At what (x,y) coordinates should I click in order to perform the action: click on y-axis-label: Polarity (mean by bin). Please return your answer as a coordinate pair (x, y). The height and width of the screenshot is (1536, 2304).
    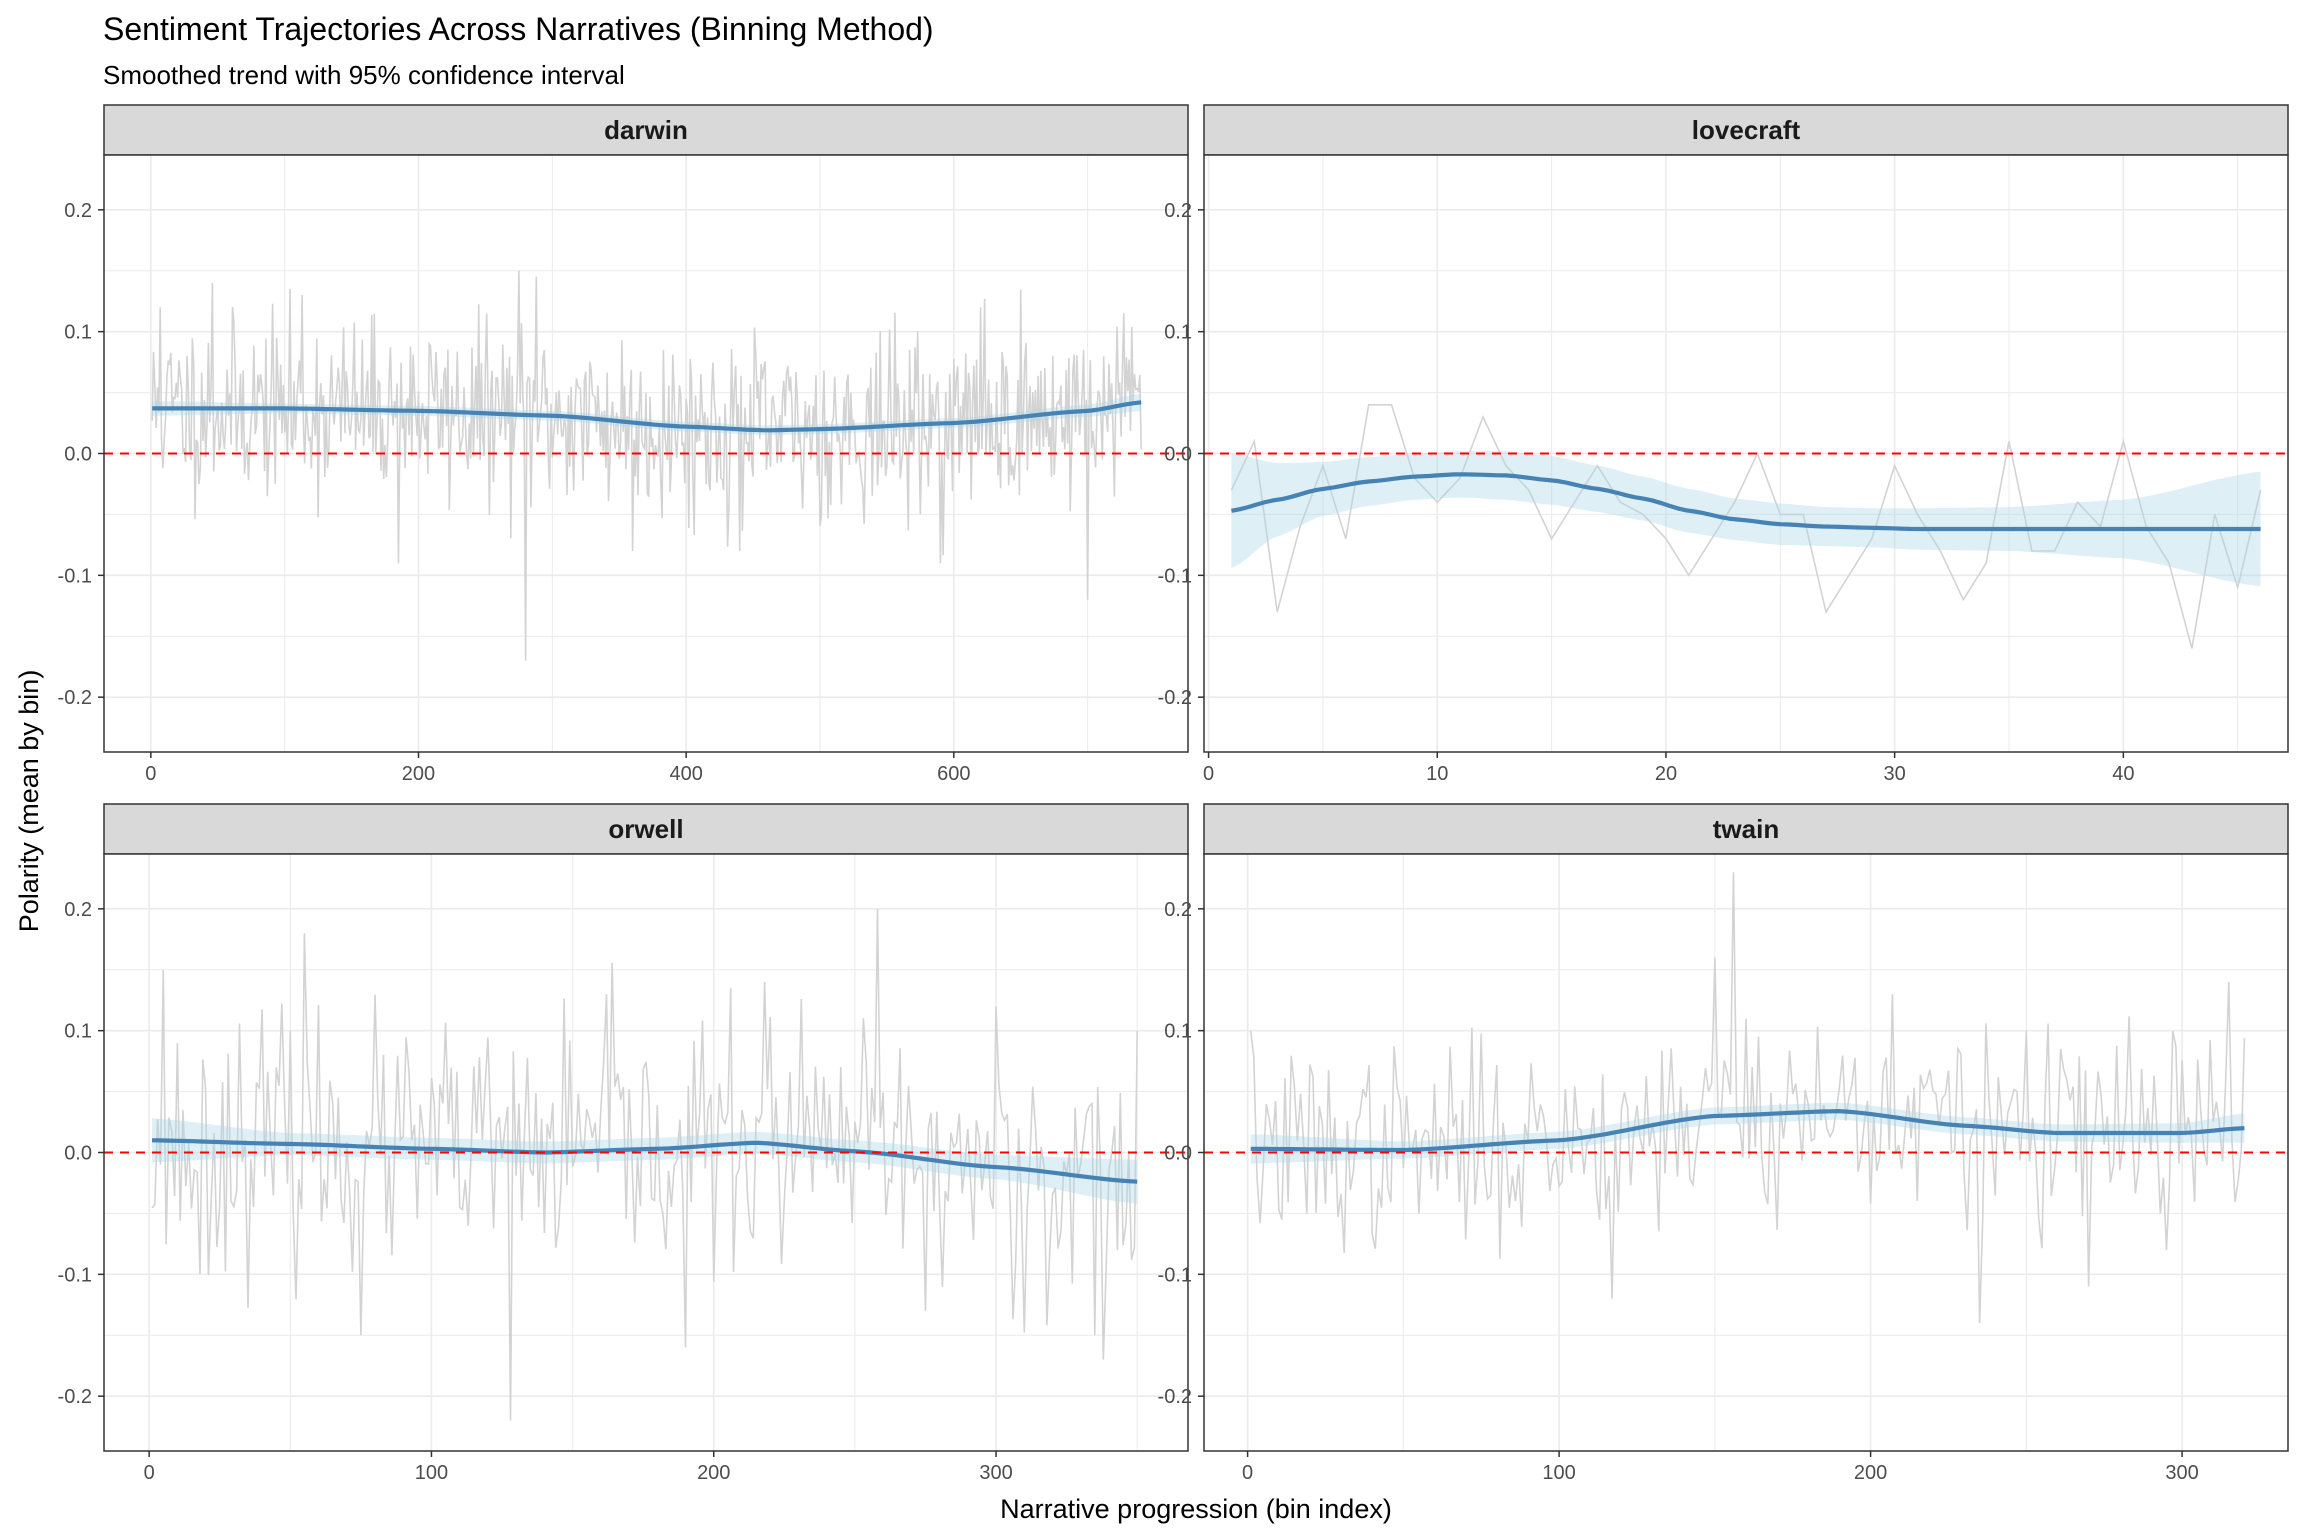
    Looking at the image, I should click on (29, 801).